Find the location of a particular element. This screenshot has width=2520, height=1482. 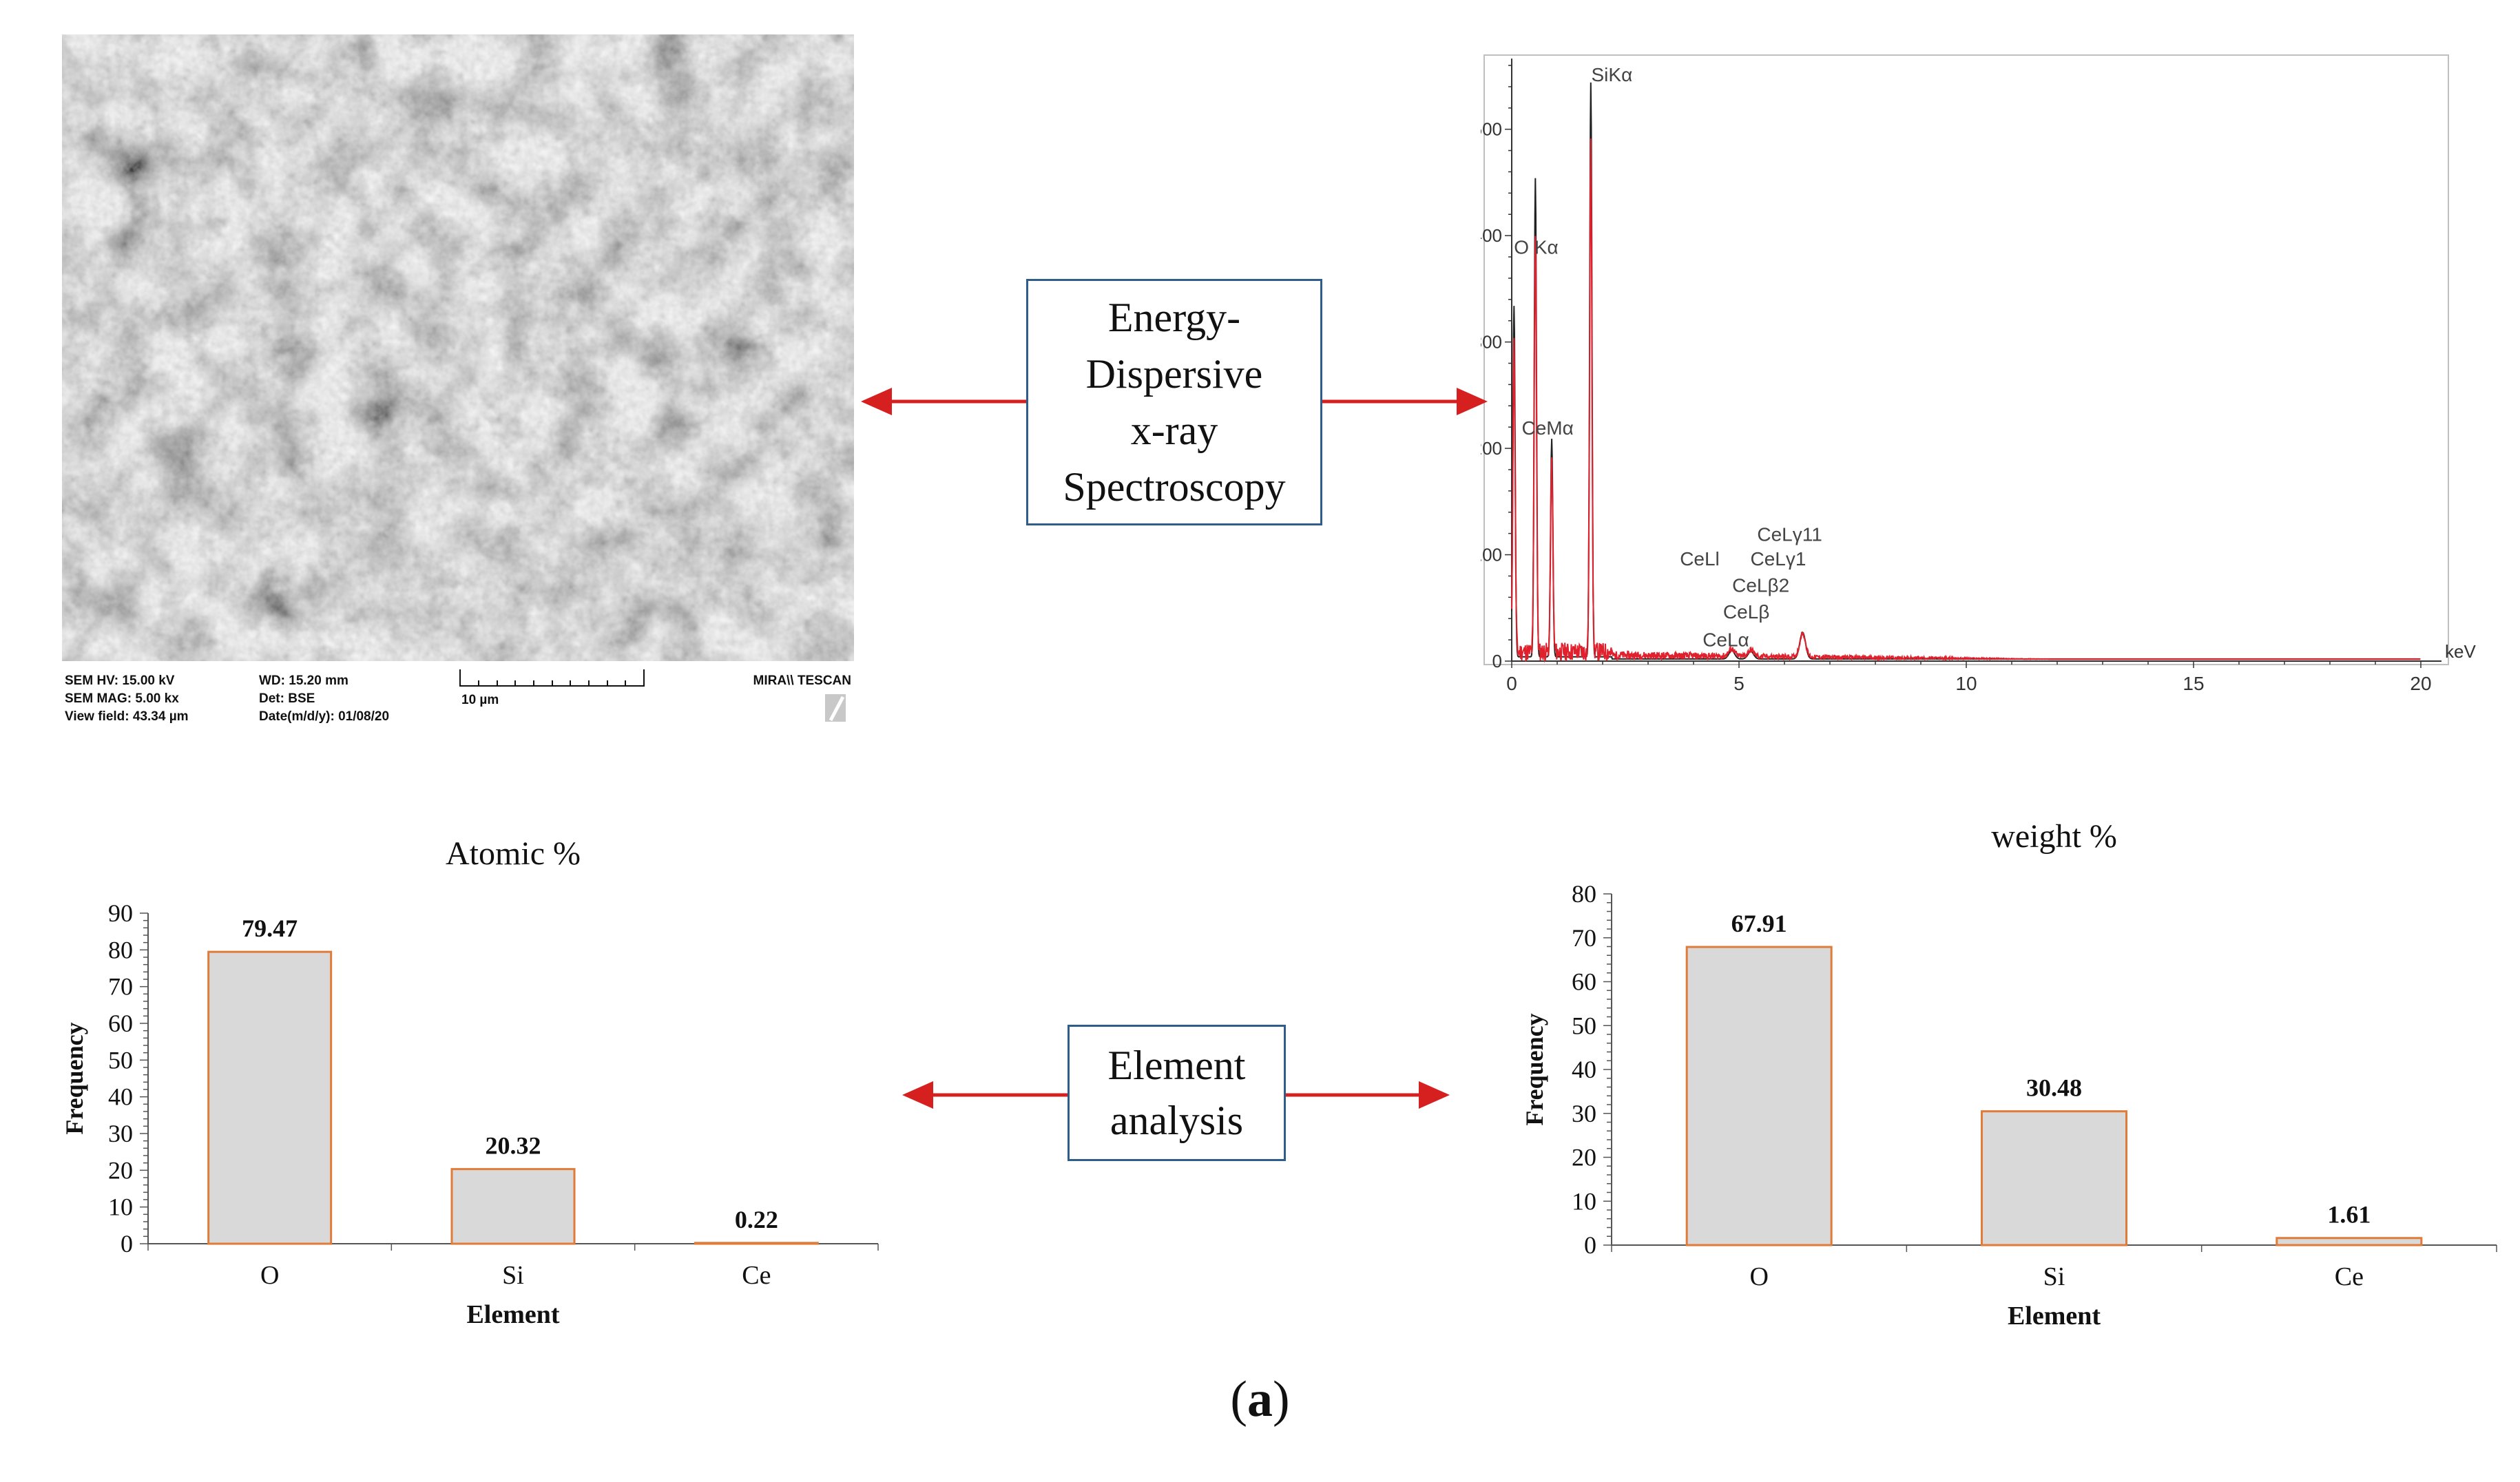

bar-value-label: 79.47 is located at coordinates (270, 928).